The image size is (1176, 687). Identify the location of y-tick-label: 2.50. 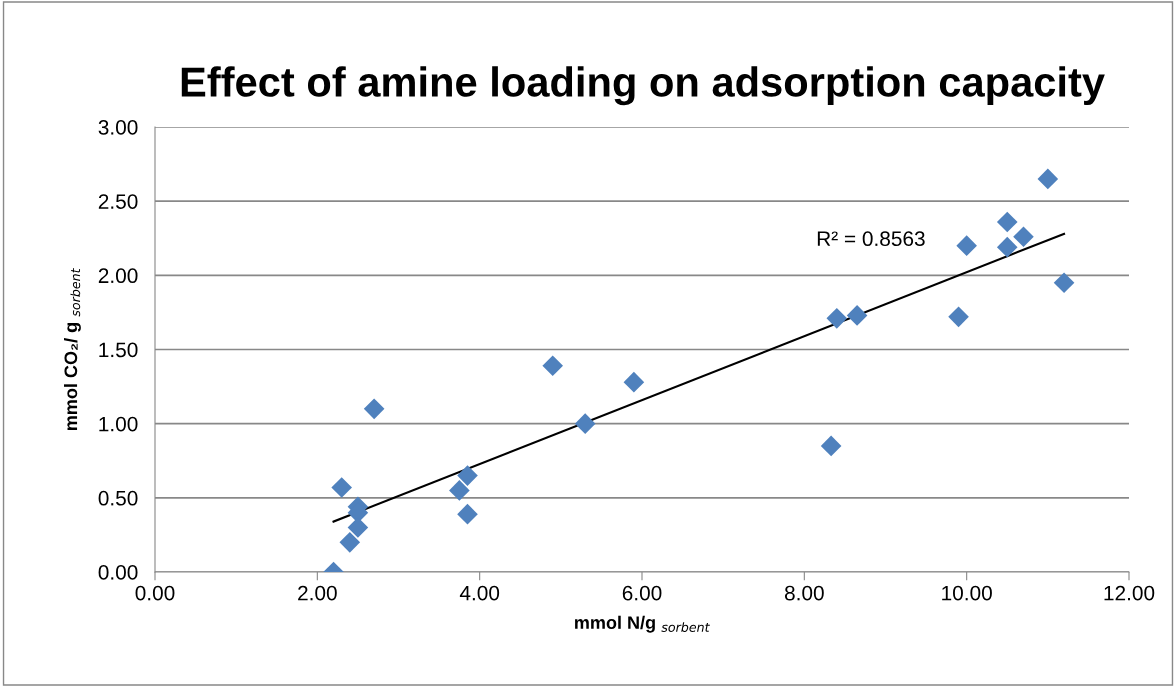
(118, 201).